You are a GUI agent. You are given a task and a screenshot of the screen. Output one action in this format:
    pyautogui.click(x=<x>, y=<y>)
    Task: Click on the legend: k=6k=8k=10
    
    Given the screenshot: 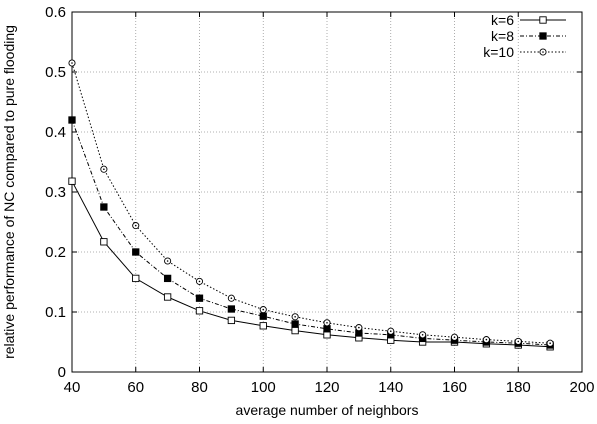 What is the action you would take?
    pyautogui.click(x=524, y=36)
    